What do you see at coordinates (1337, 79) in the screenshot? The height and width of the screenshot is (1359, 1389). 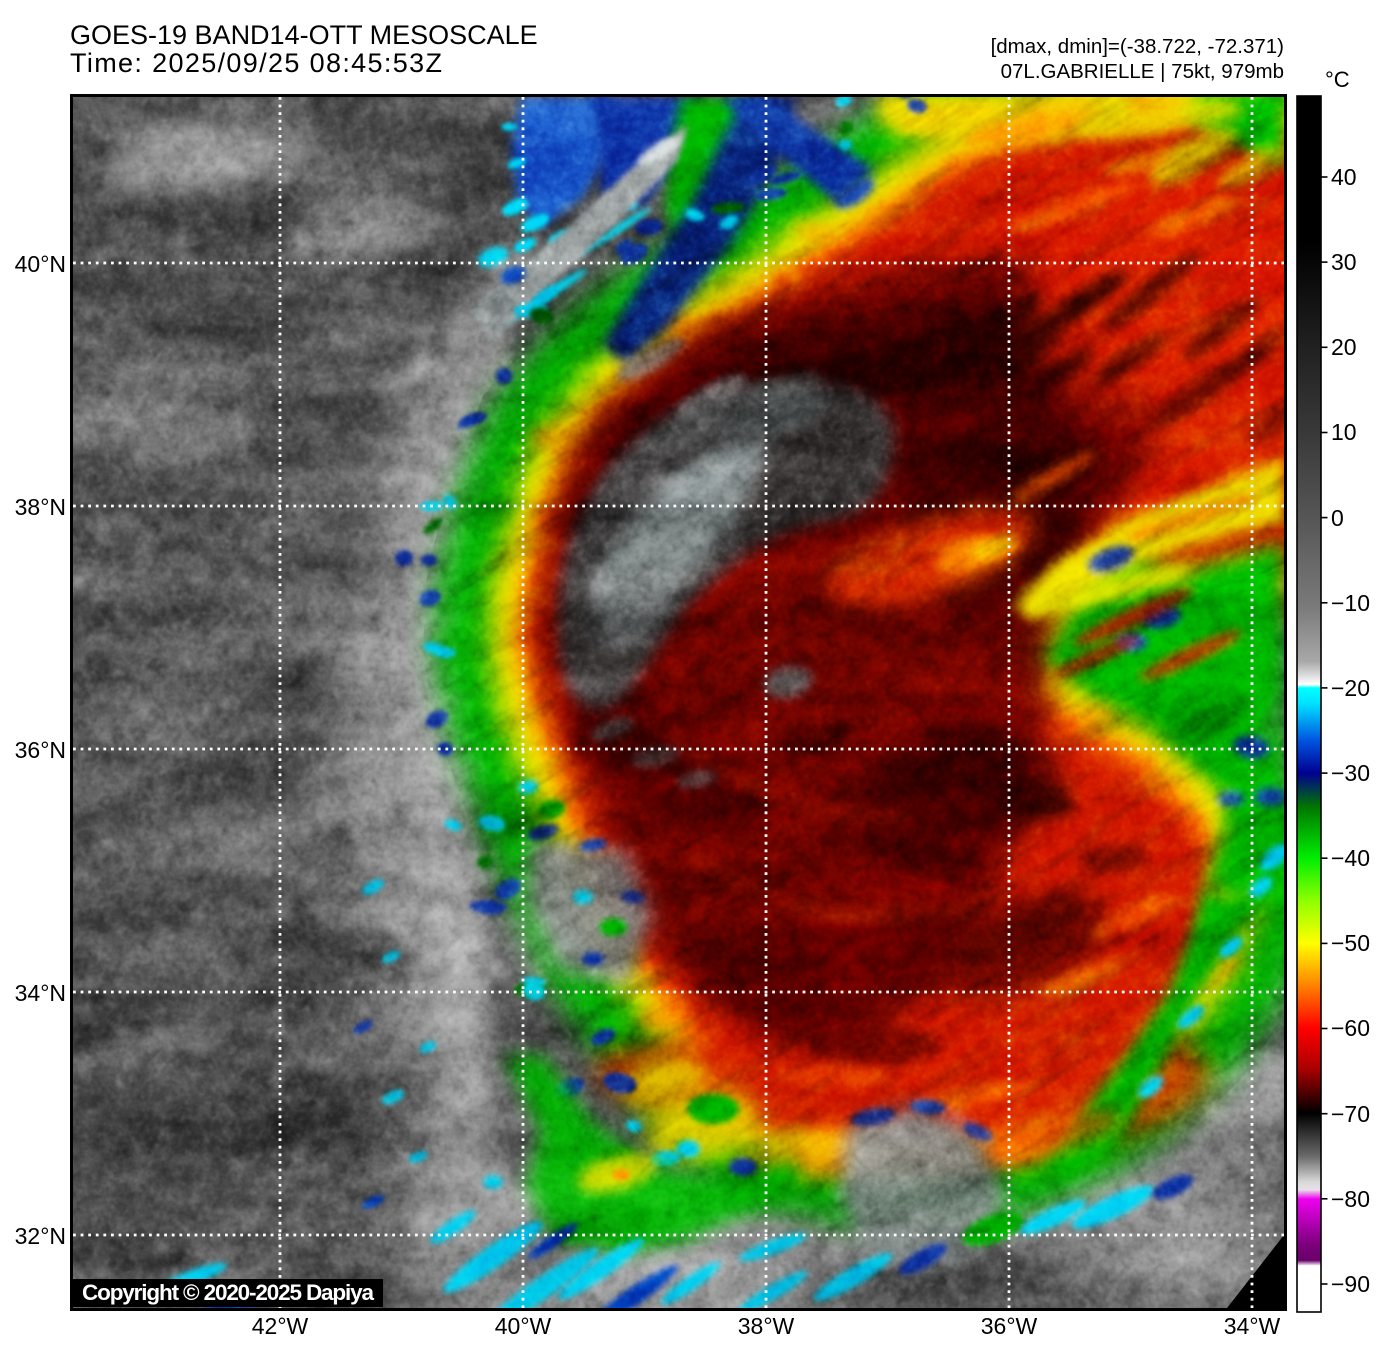 I see `svg-text: °C` at bounding box center [1337, 79].